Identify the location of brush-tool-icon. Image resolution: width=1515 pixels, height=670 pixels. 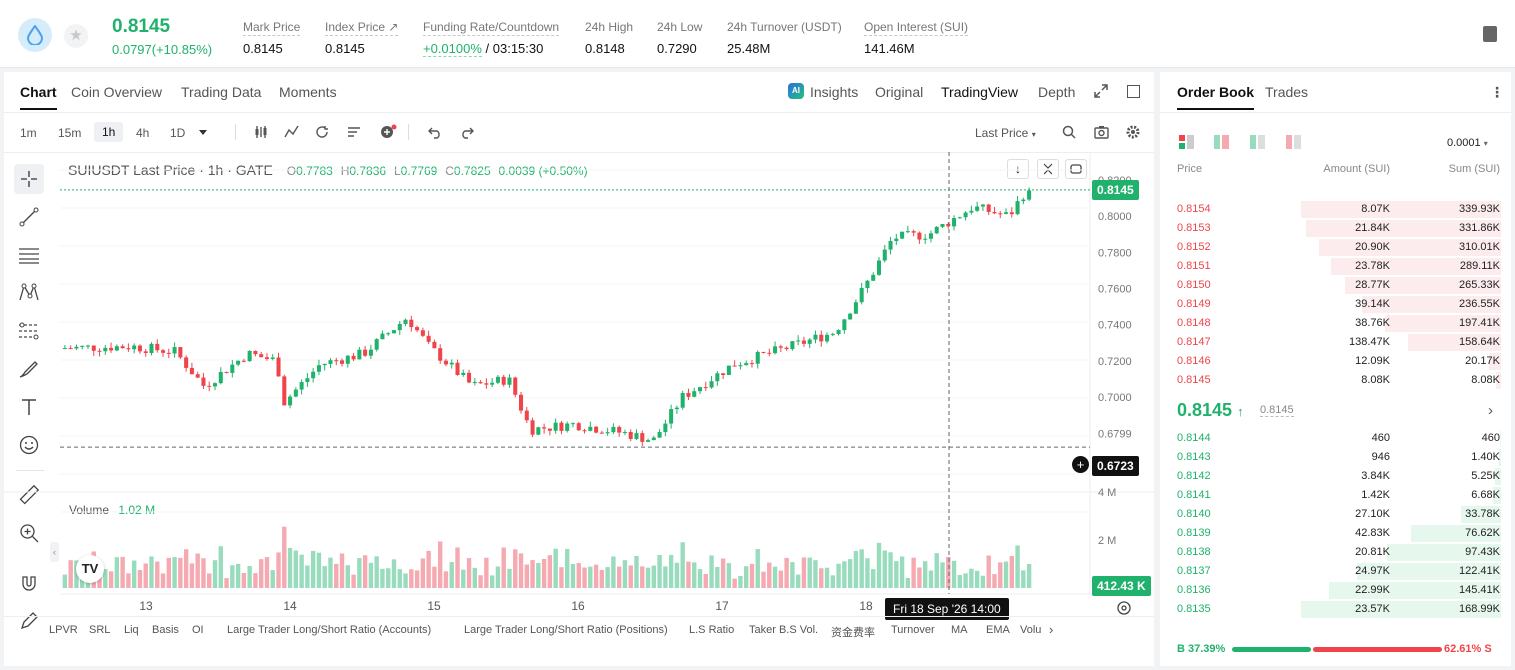
(29, 369).